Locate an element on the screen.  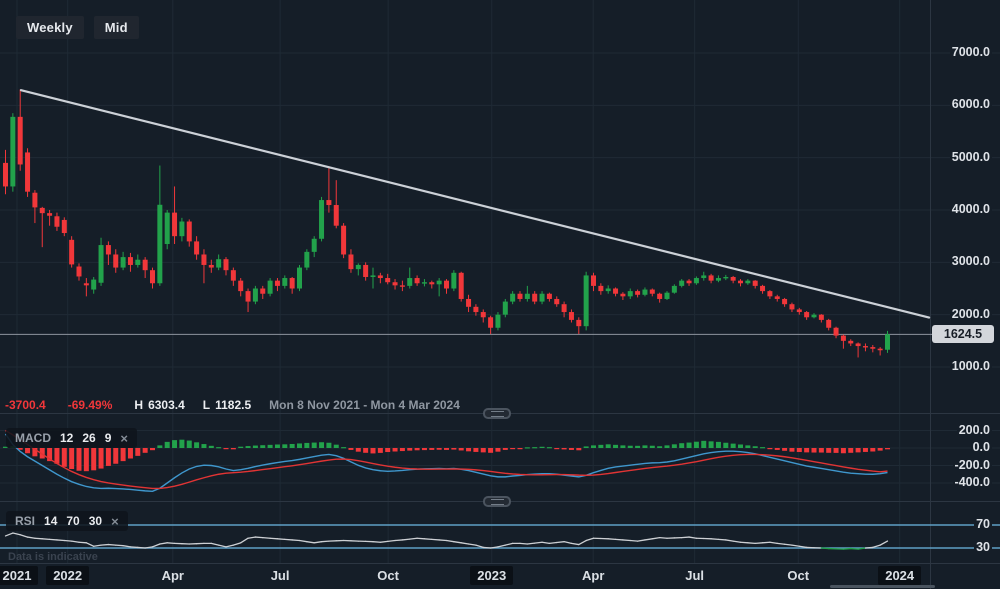
macd-panel-resize-handle is located at coordinates (497, 413).